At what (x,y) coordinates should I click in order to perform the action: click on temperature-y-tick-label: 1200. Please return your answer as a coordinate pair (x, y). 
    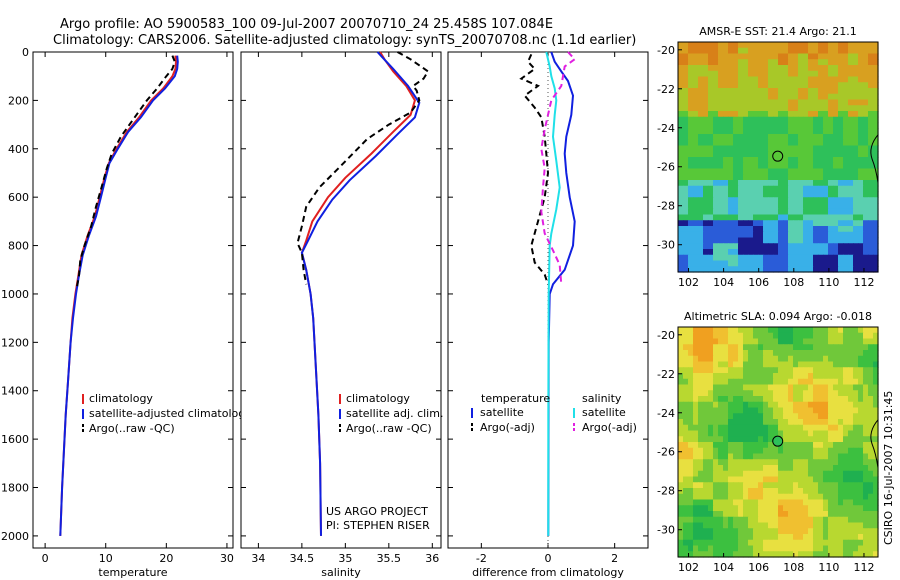
    Looking at the image, I should click on (15, 342).